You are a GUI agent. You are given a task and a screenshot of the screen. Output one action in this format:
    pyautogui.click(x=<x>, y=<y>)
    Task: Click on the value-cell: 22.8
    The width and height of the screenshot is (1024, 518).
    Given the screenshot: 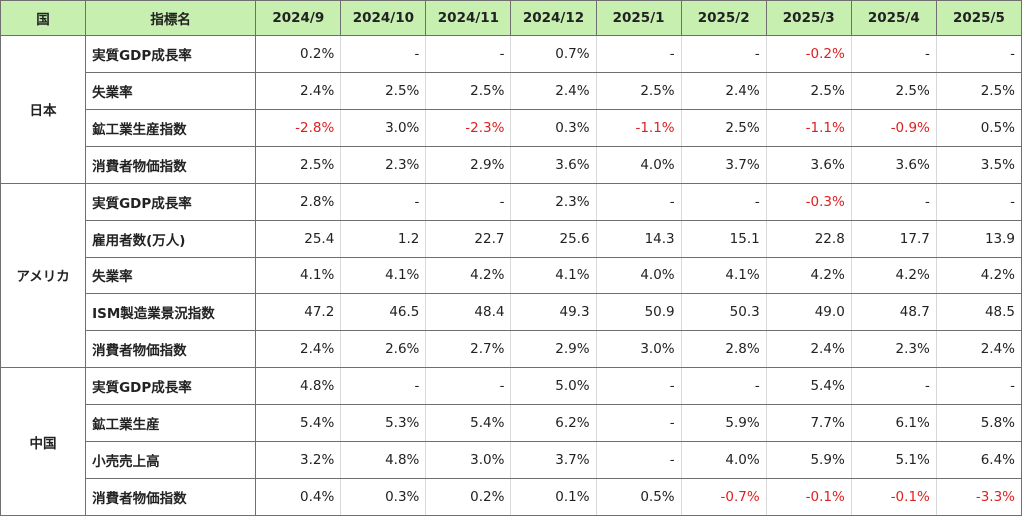 What is the action you would take?
    pyautogui.click(x=808, y=238)
    